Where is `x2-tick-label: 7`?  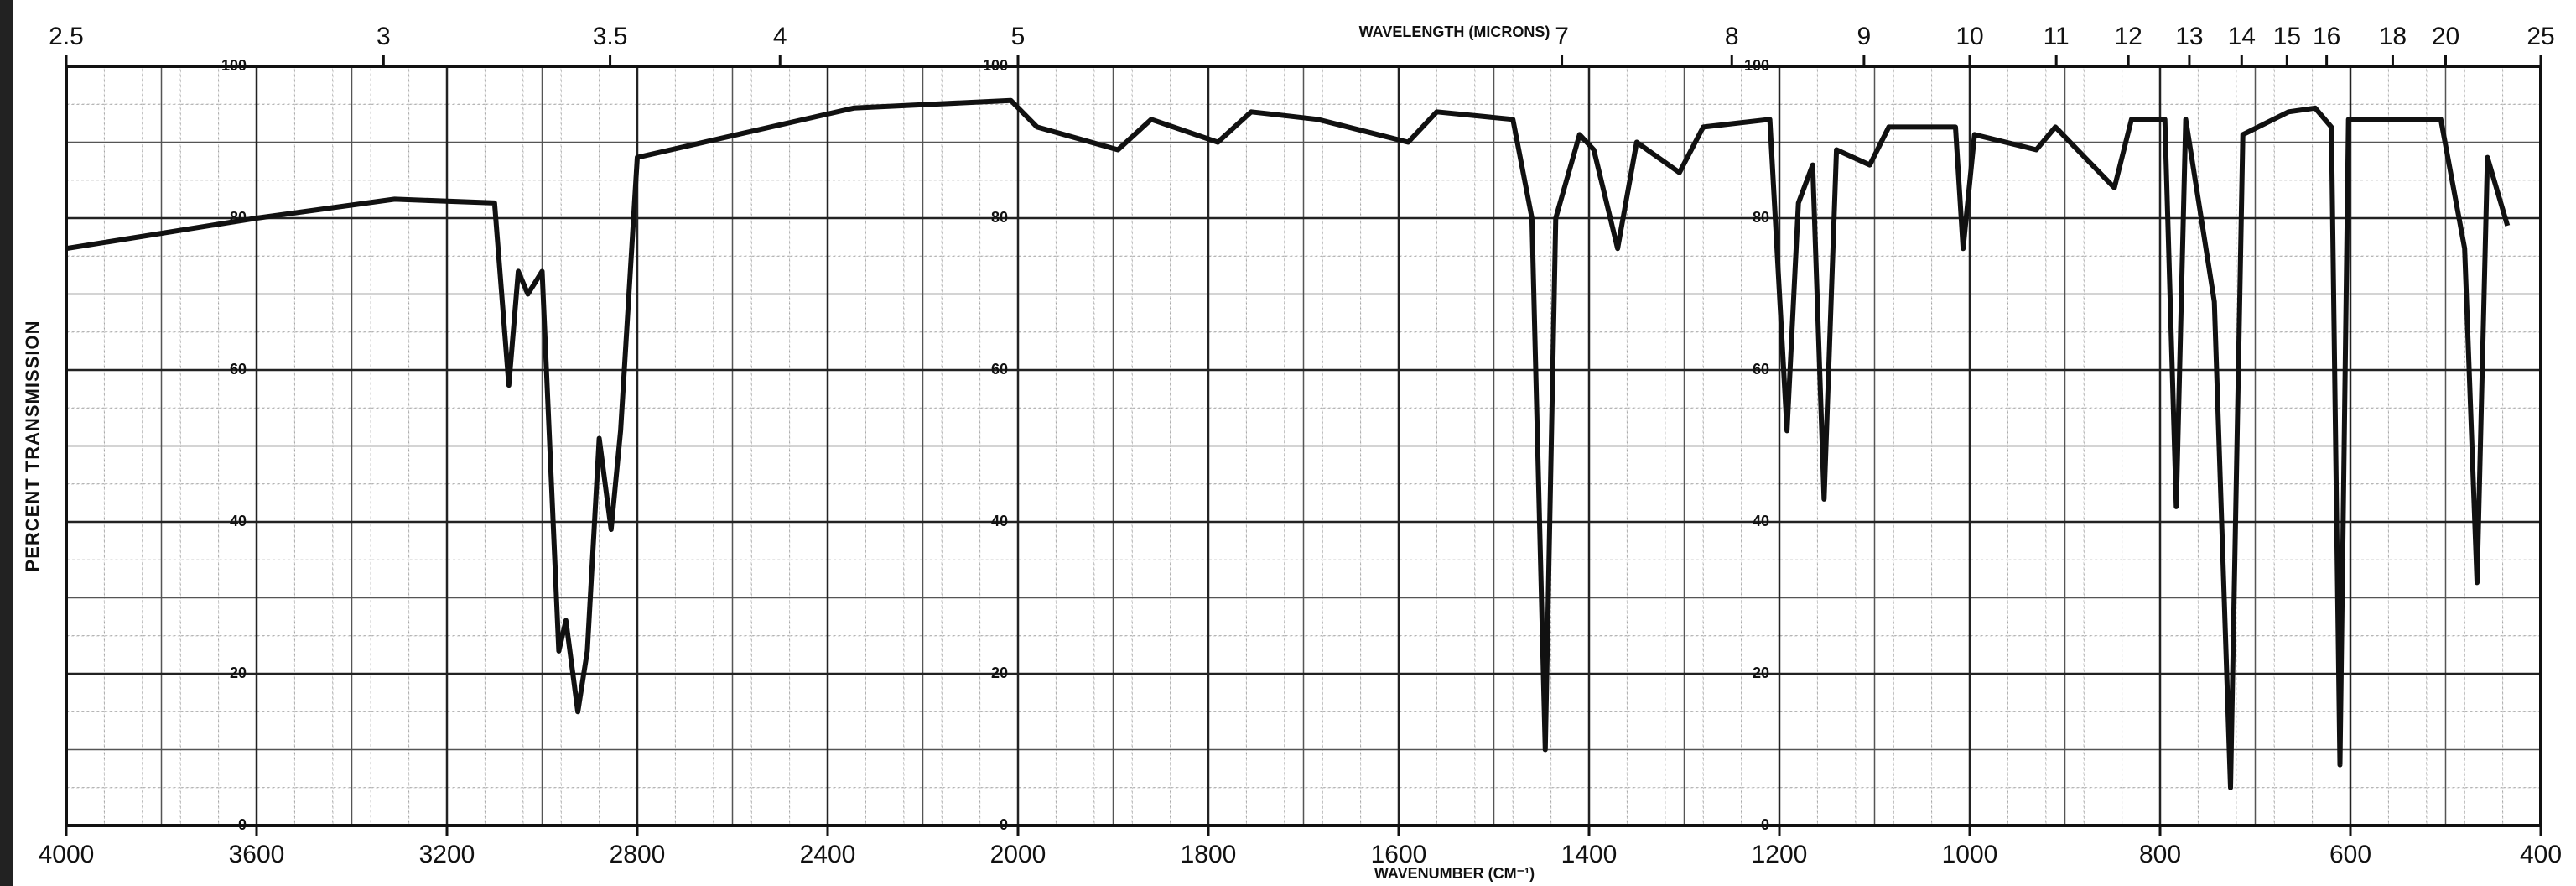
x2-tick-label: 7 is located at coordinates (1562, 36).